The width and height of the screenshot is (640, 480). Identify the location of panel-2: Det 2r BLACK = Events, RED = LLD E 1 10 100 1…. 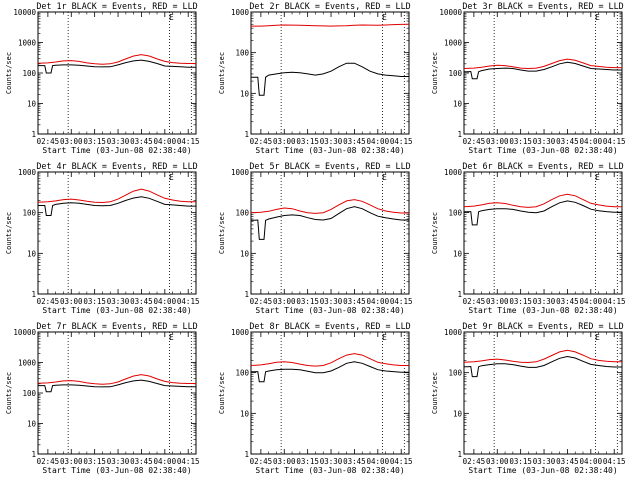
(315, 78).